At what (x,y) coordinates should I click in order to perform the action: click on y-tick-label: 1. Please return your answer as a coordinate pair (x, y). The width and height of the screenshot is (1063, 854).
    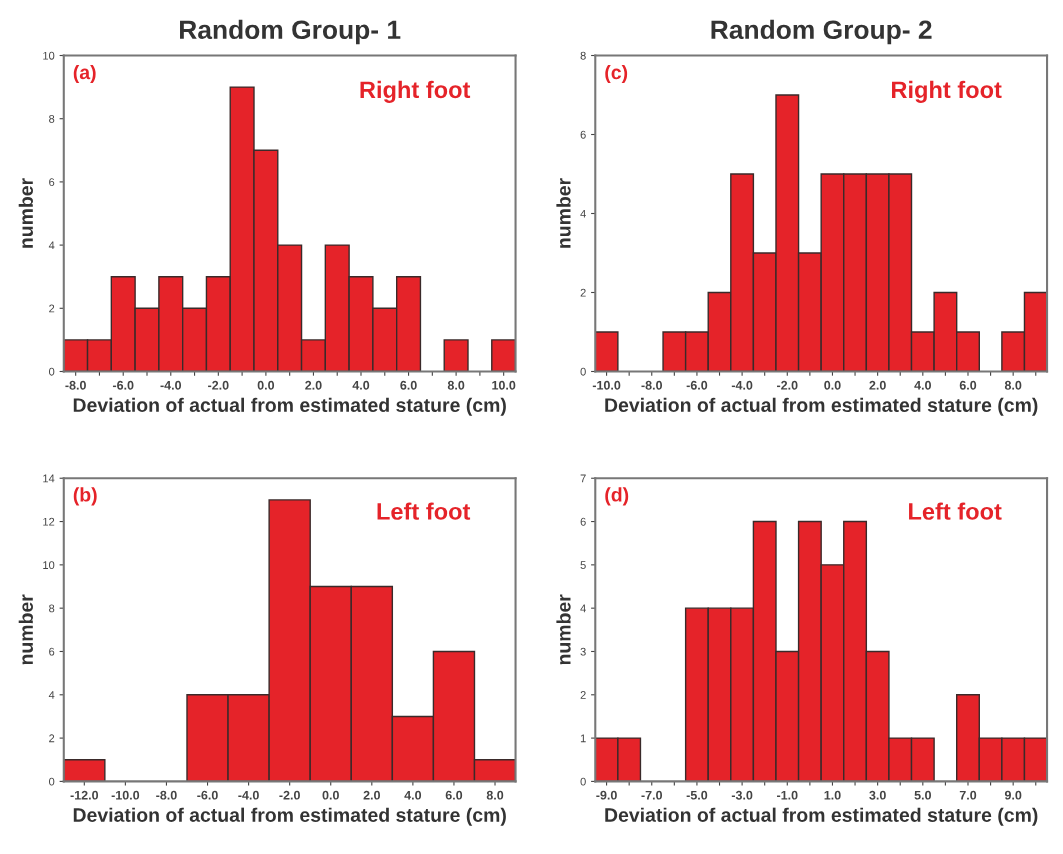
    Looking at the image, I should click on (583, 738).